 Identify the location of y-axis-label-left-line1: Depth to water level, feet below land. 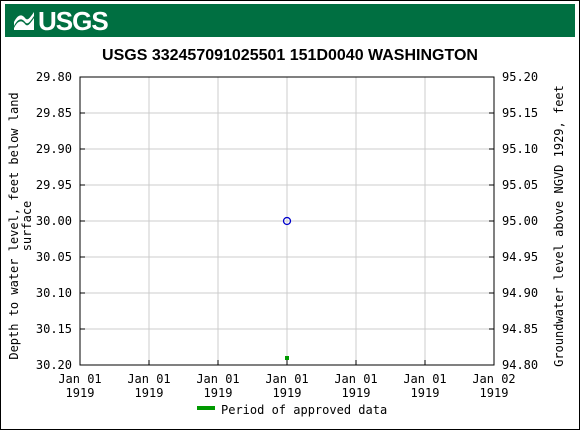
(14, 225).